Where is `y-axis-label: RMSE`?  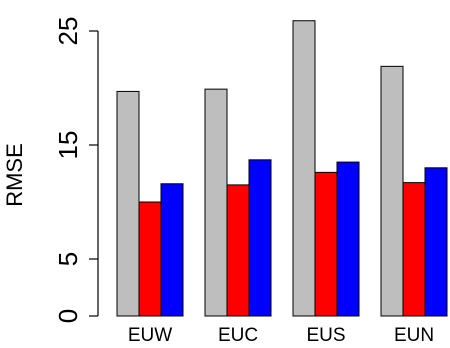 y-axis-label: RMSE is located at coordinates (14, 175).